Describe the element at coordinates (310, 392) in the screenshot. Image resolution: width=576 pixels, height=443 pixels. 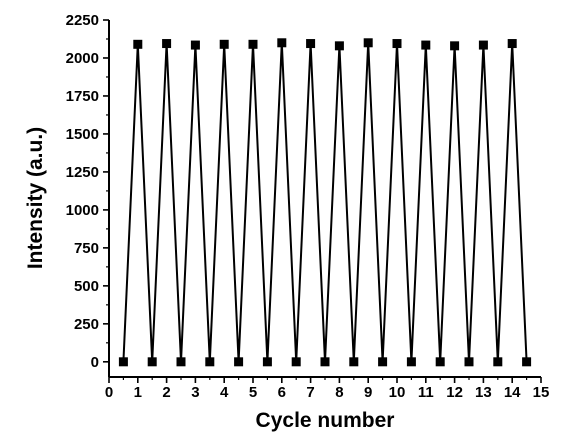
I see `x-tick-label: 7` at that location.